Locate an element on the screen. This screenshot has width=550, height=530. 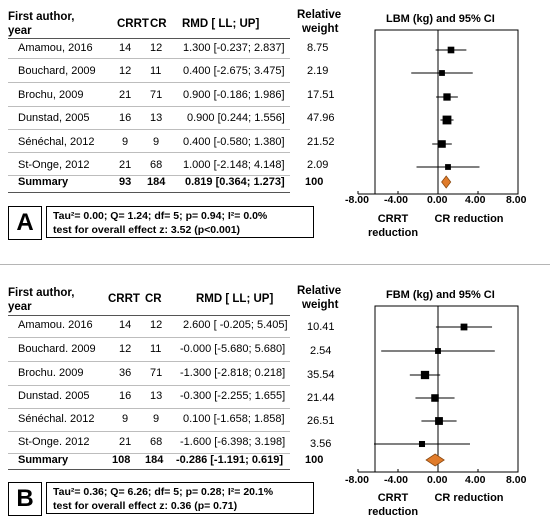
row-author: Bouchard, 2009 is located at coordinates (57, 71).